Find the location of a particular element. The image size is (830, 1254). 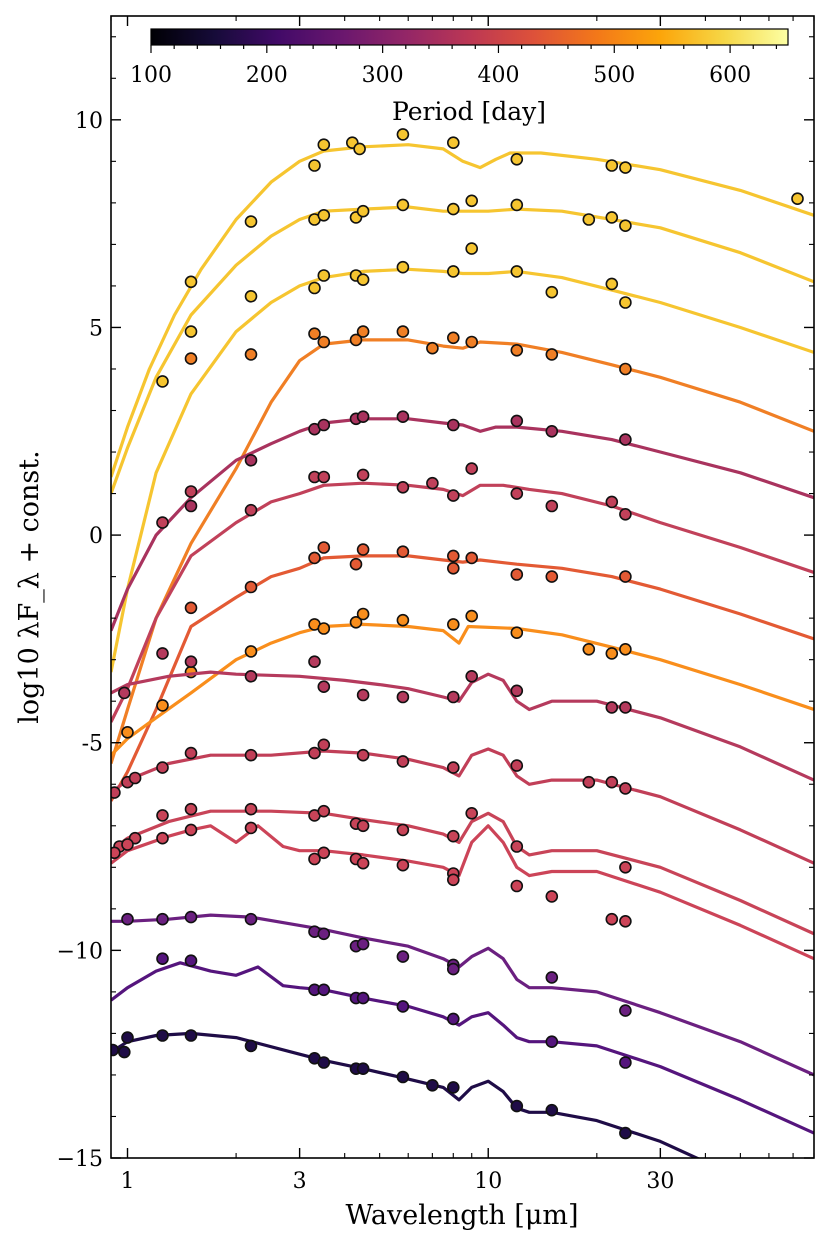

x-tick-label: 3 is located at coordinates (300, 1181).